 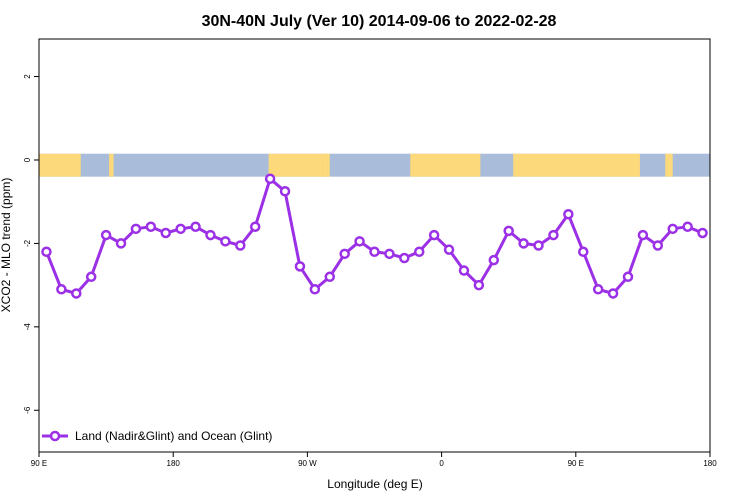 I want to click on x-tick-label: 90 W, so click(x=307, y=463).